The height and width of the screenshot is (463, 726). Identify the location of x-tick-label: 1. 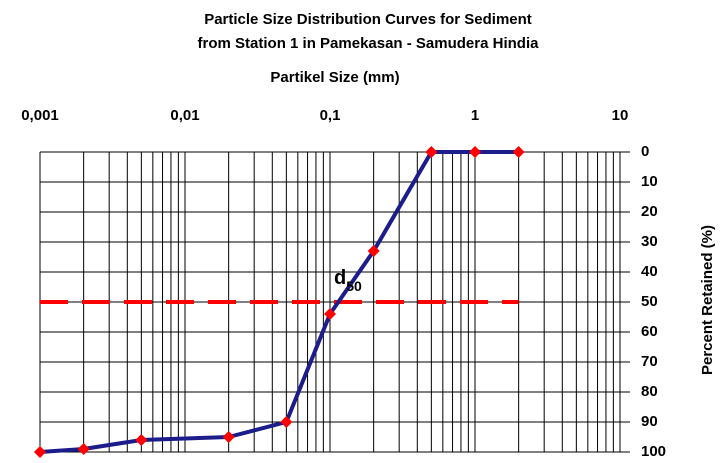
(475, 115).